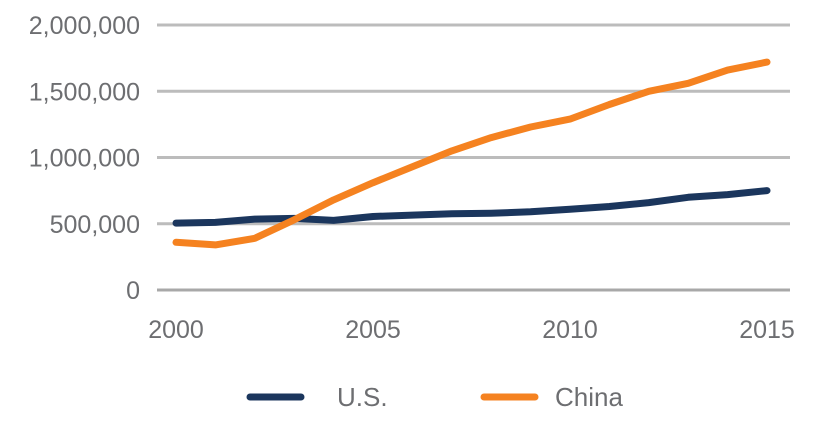 The height and width of the screenshot is (444, 826). Describe the element at coordinates (84, 26) in the screenshot. I see `y-tick-label: 2,000,000` at that location.